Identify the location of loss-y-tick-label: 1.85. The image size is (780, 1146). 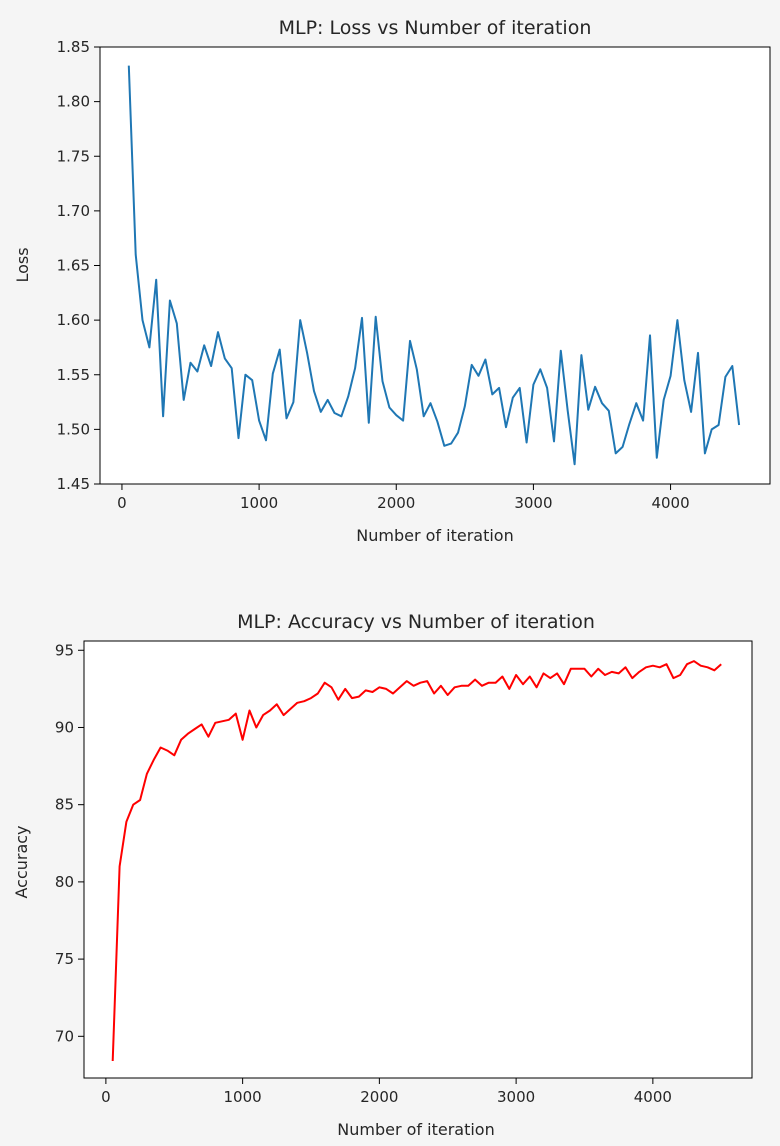
(73, 47).